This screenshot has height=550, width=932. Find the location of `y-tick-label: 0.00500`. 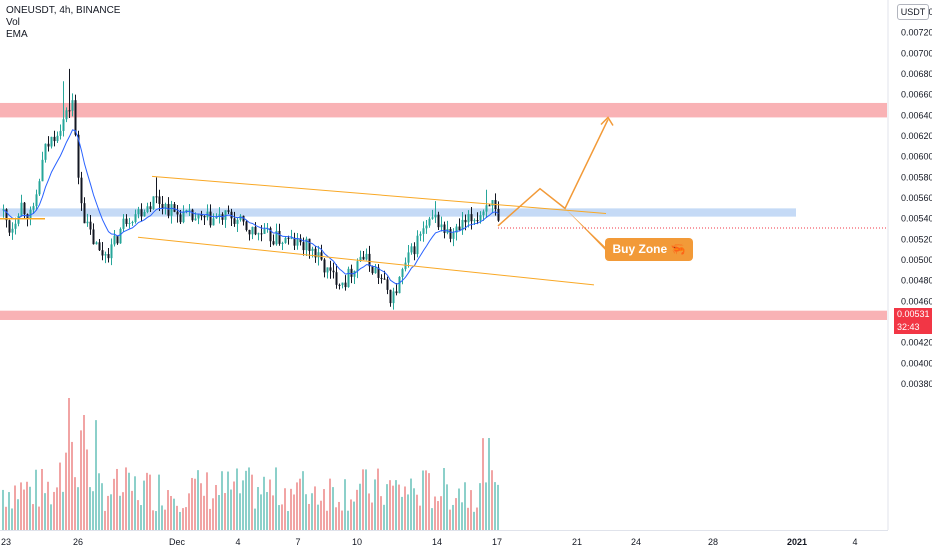

y-tick-label: 0.00500 is located at coordinates (916, 260).